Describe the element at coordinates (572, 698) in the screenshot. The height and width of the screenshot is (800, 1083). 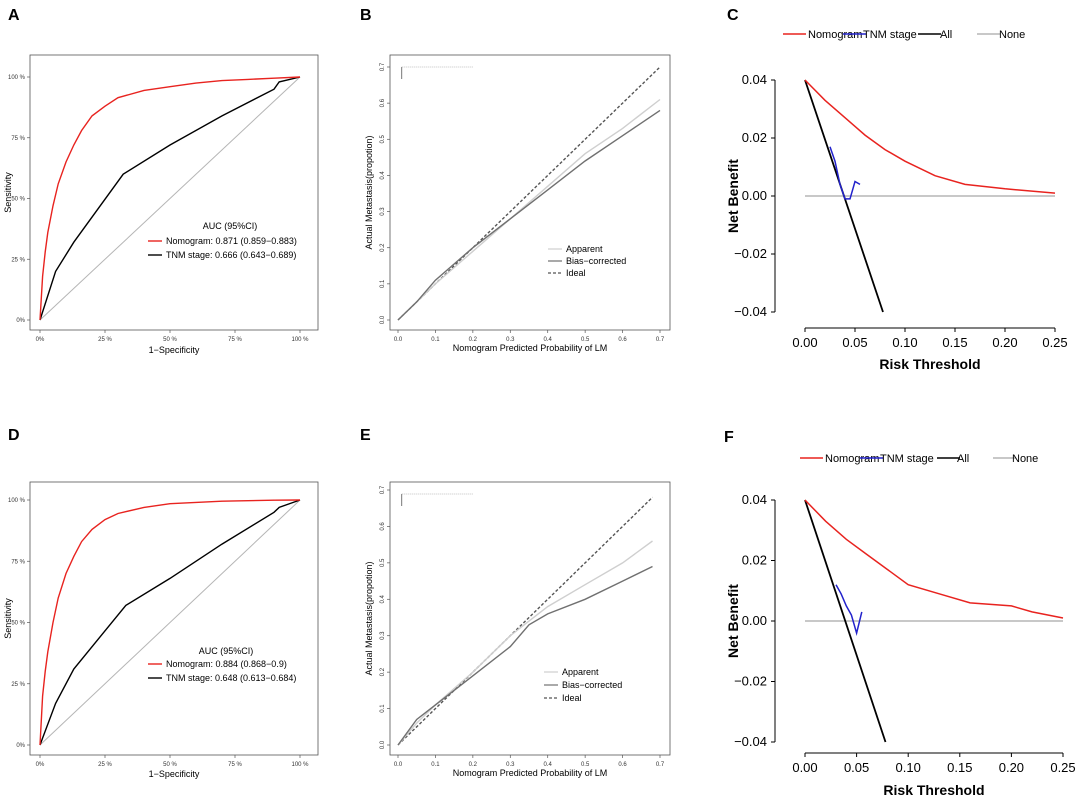
I see `legend-entry: Ideal` at that location.